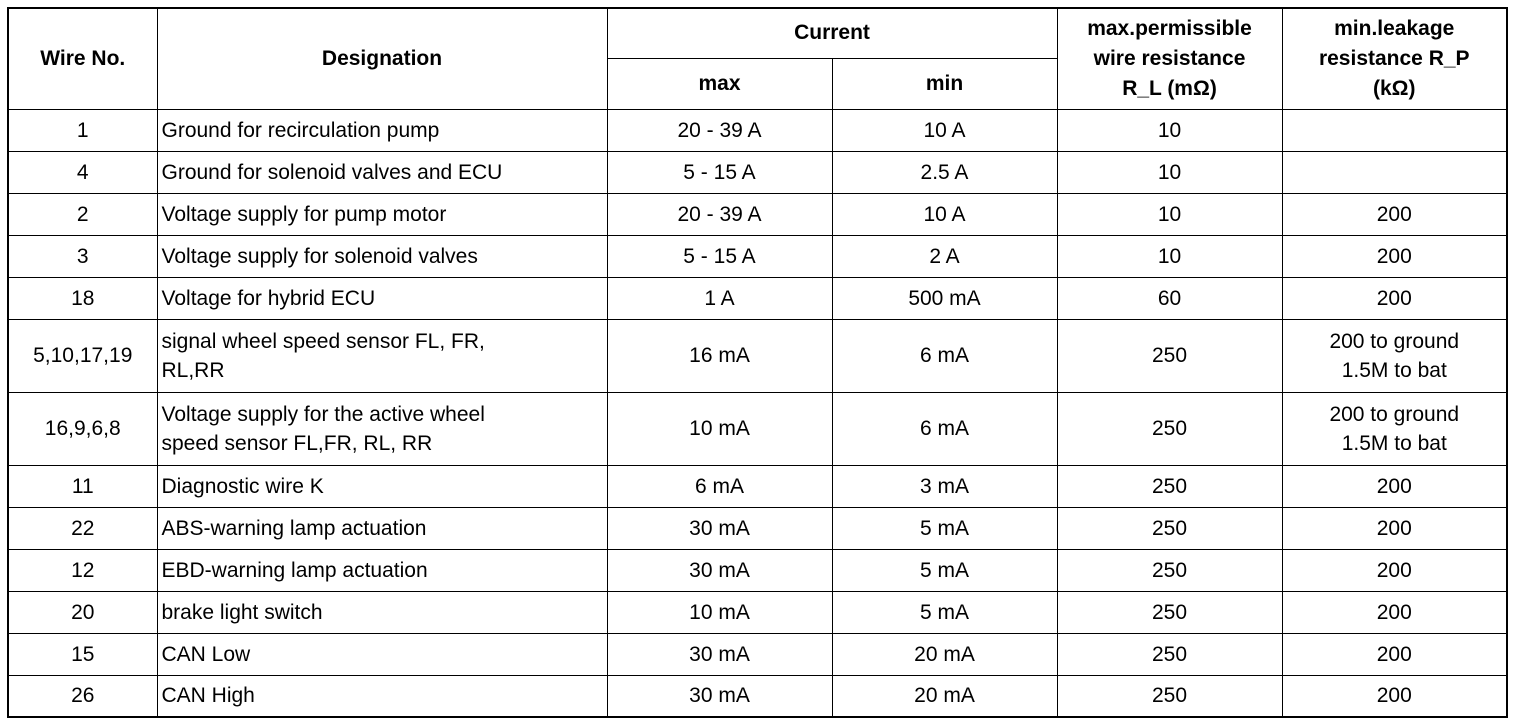  I want to click on designation-cell-line: ABS-warning lamp actuation, so click(294, 528).